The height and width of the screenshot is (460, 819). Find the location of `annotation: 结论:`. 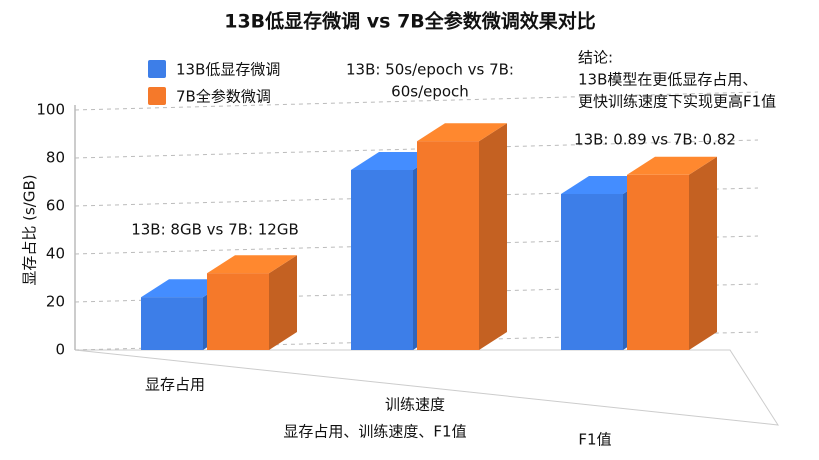

annotation: 结论: is located at coordinates (595, 58).